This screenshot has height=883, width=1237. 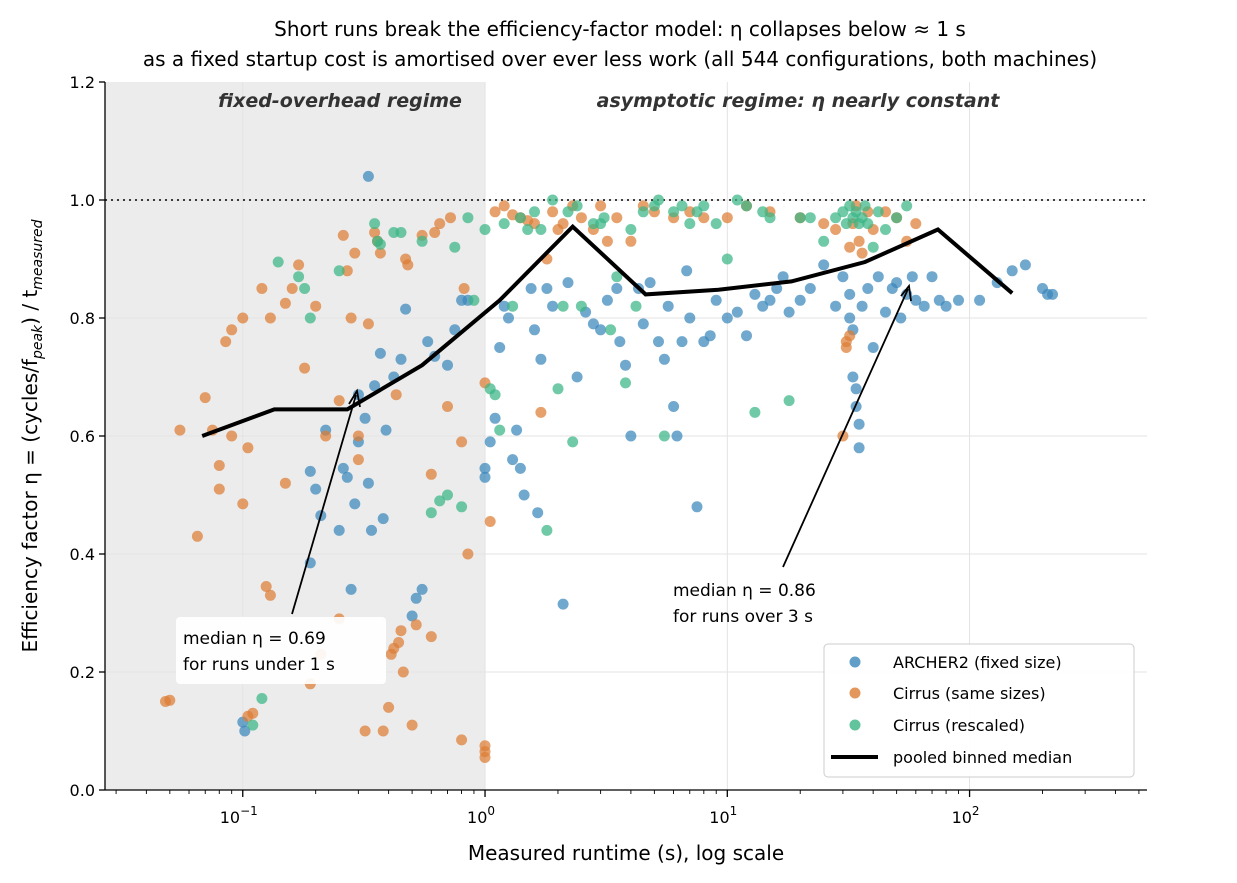 What do you see at coordinates (82, 790) in the screenshot?
I see `y-tick-label: 0.0` at bounding box center [82, 790].